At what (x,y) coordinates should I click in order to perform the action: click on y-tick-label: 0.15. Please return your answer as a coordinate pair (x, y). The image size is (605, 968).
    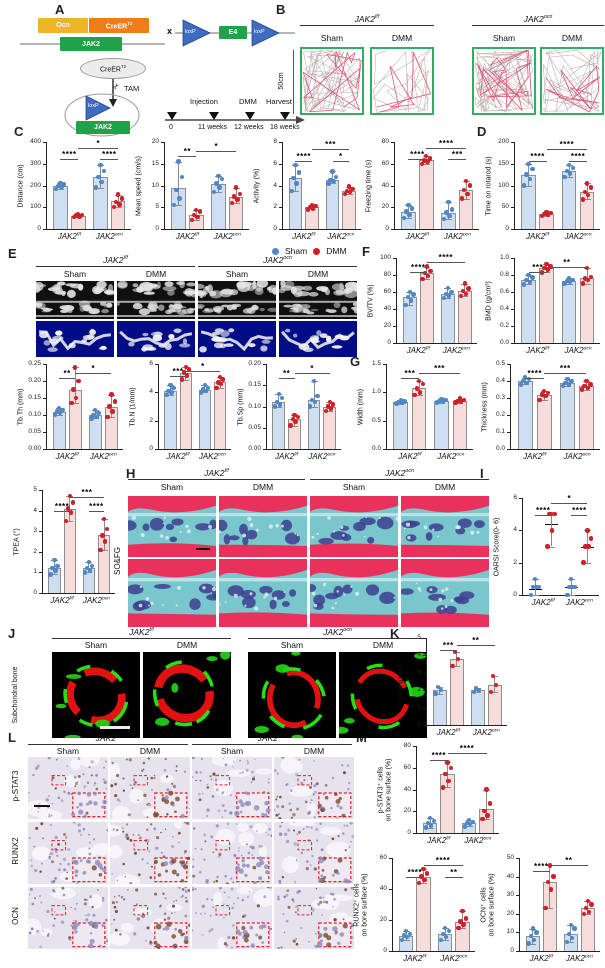
    Looking at the image, I should click on (254, 385).